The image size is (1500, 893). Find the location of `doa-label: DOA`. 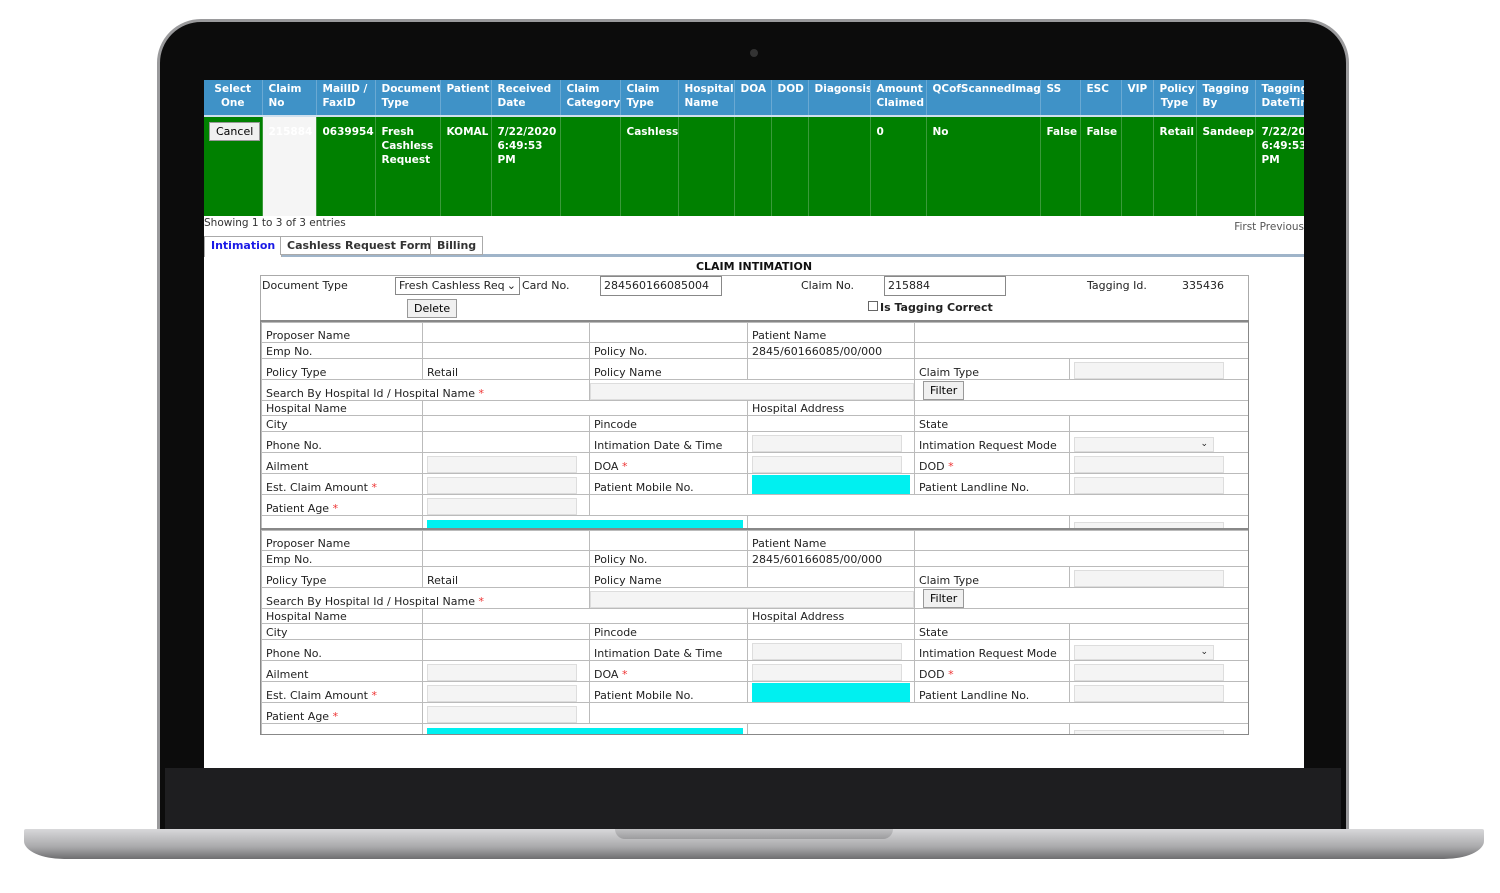

doa-label: DOA is located at coordinates (606, 466).